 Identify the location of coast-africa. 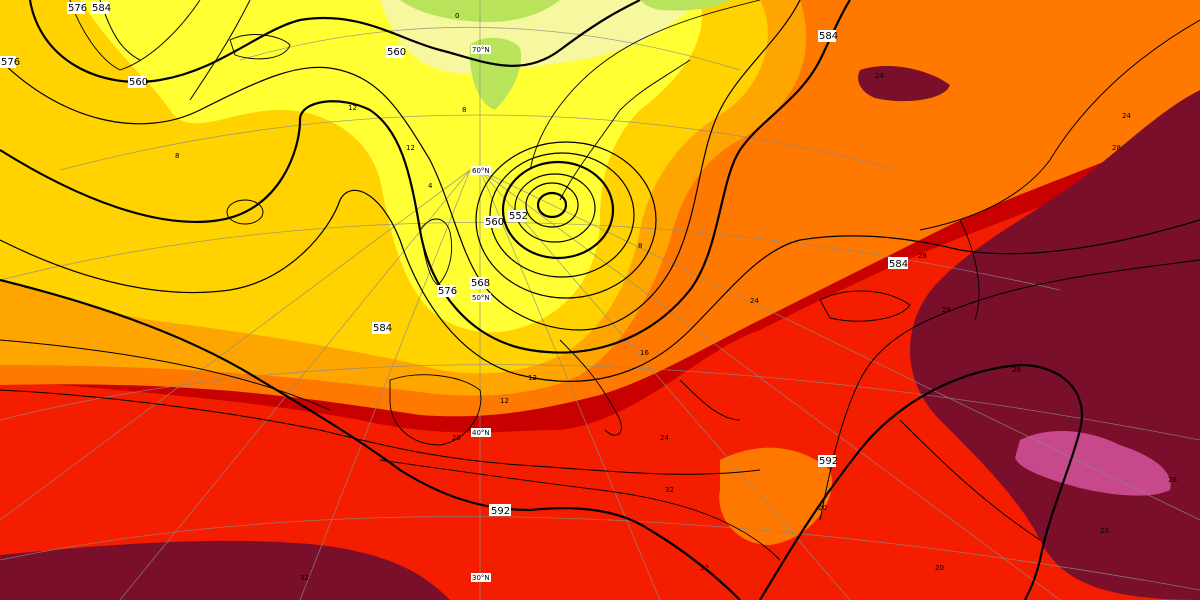
(580, 510).